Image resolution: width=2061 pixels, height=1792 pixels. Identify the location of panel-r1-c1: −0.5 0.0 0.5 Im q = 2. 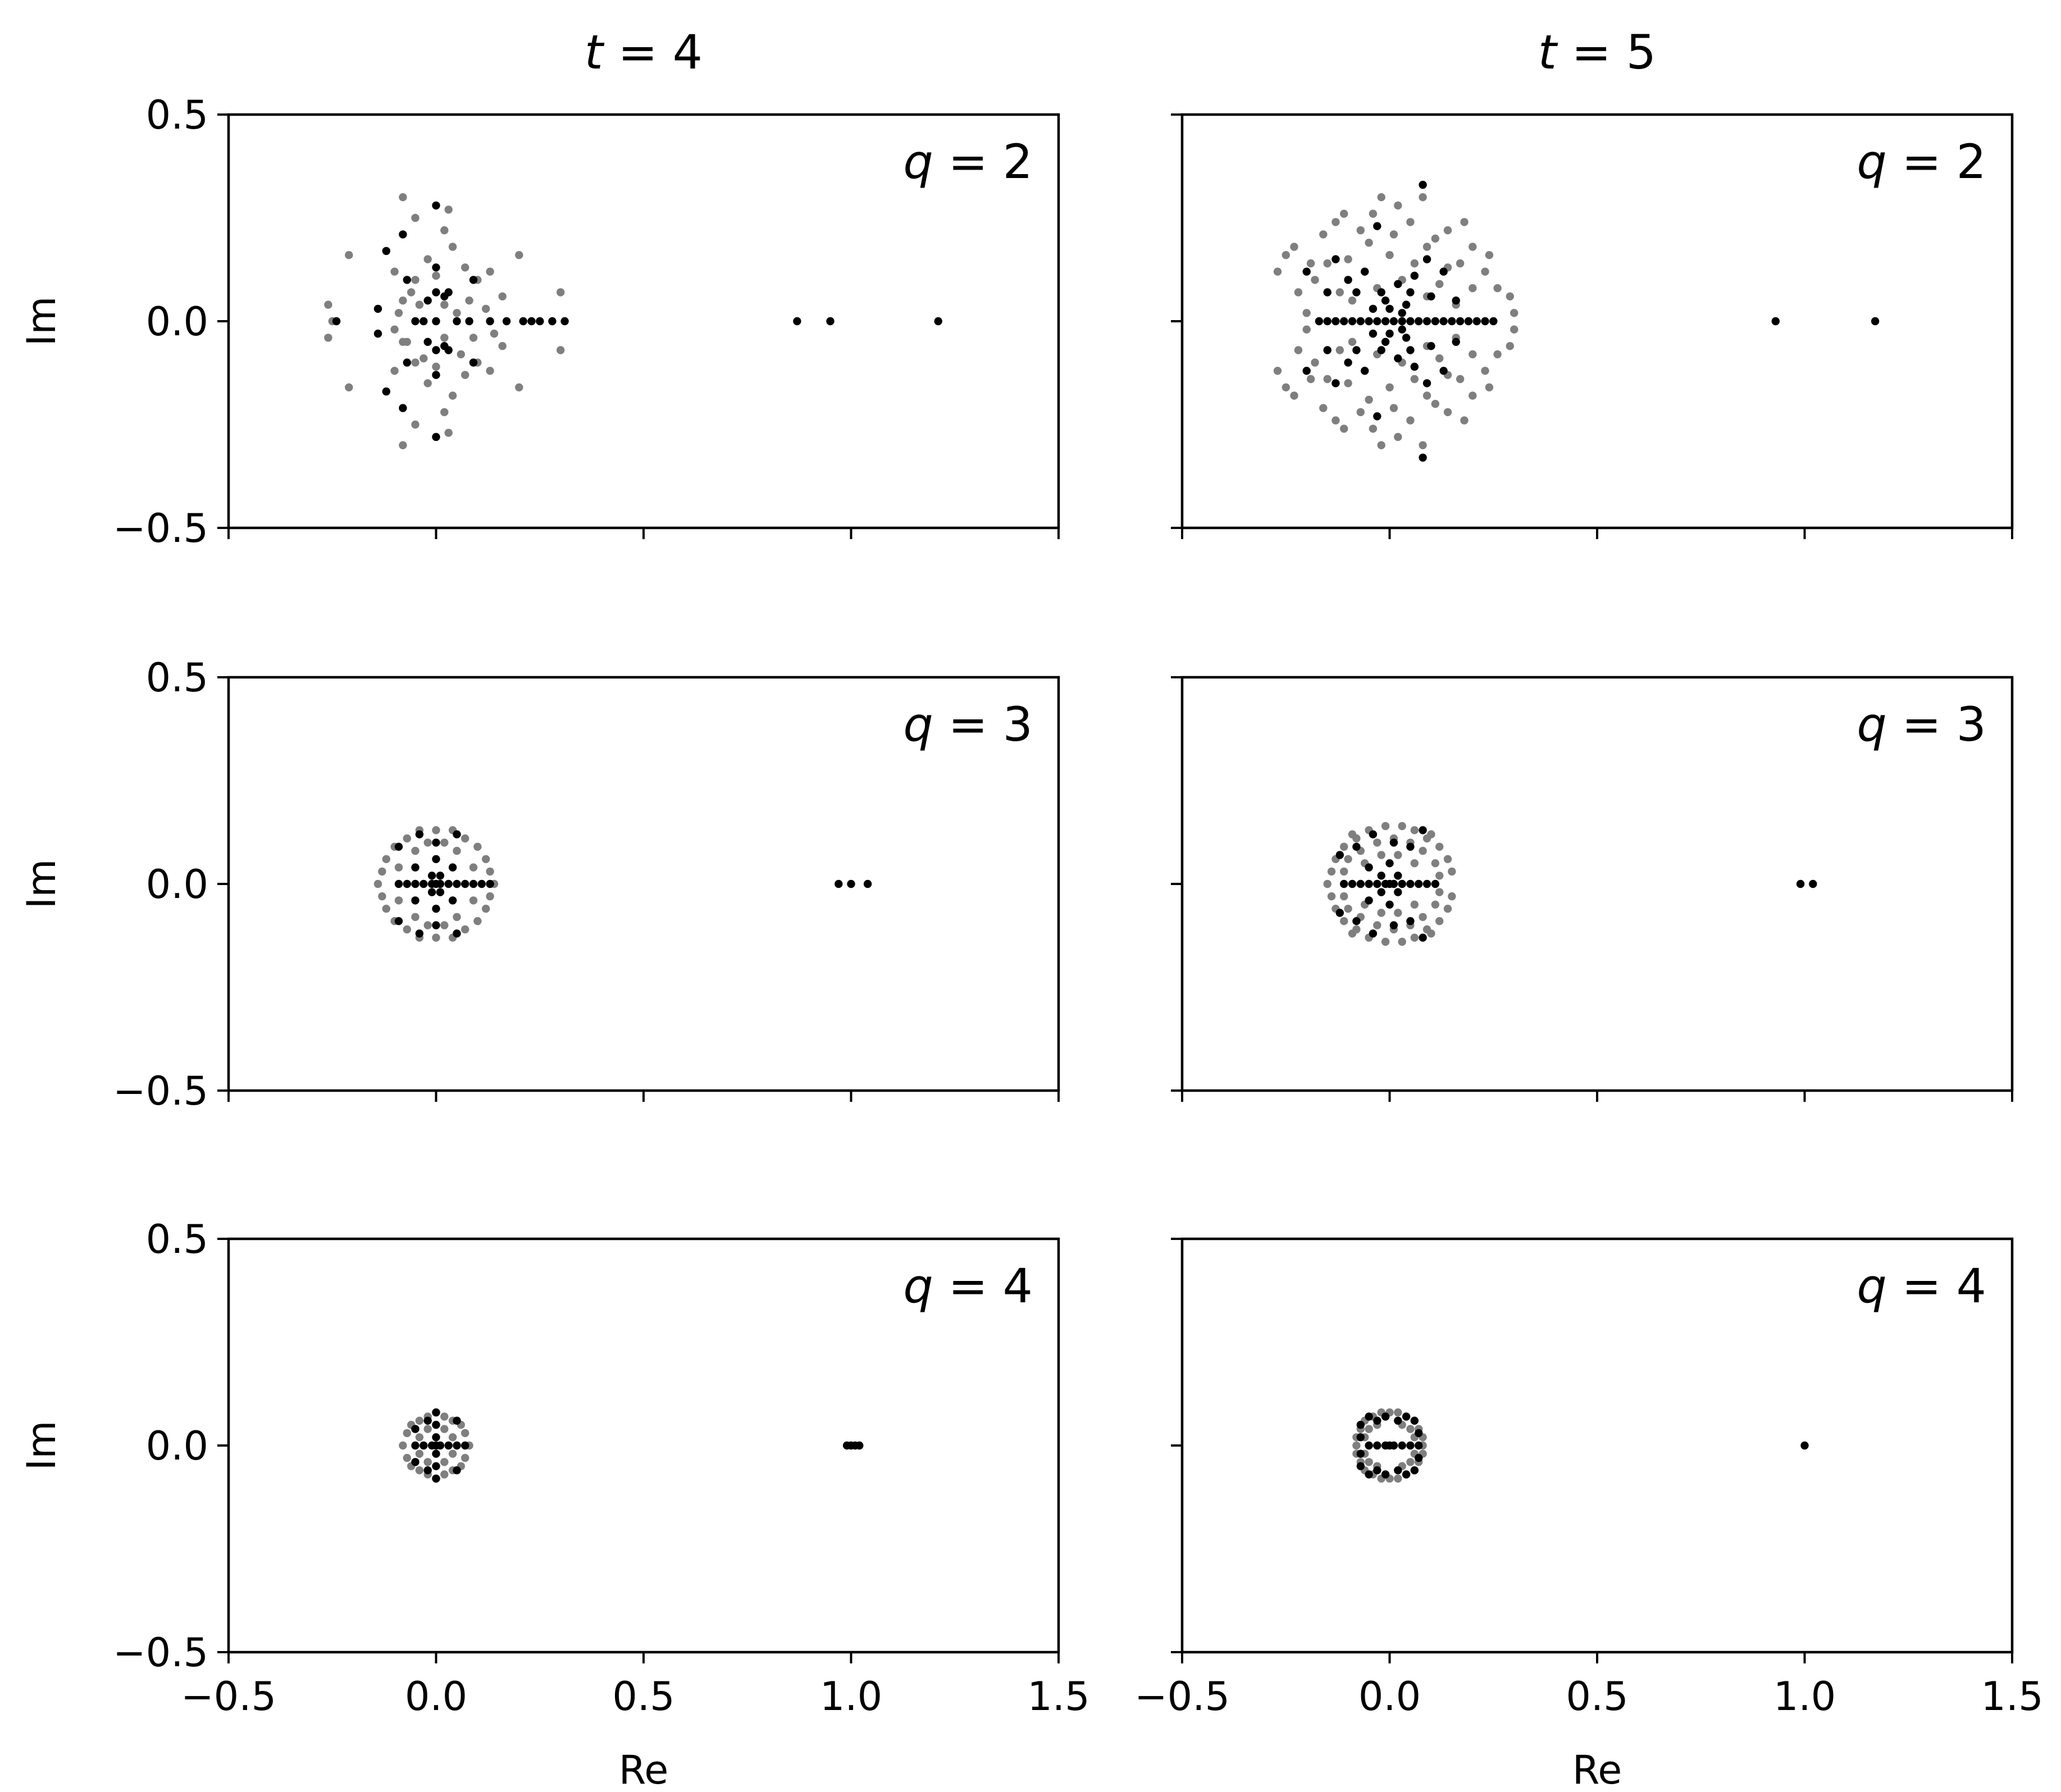
(539, 321).